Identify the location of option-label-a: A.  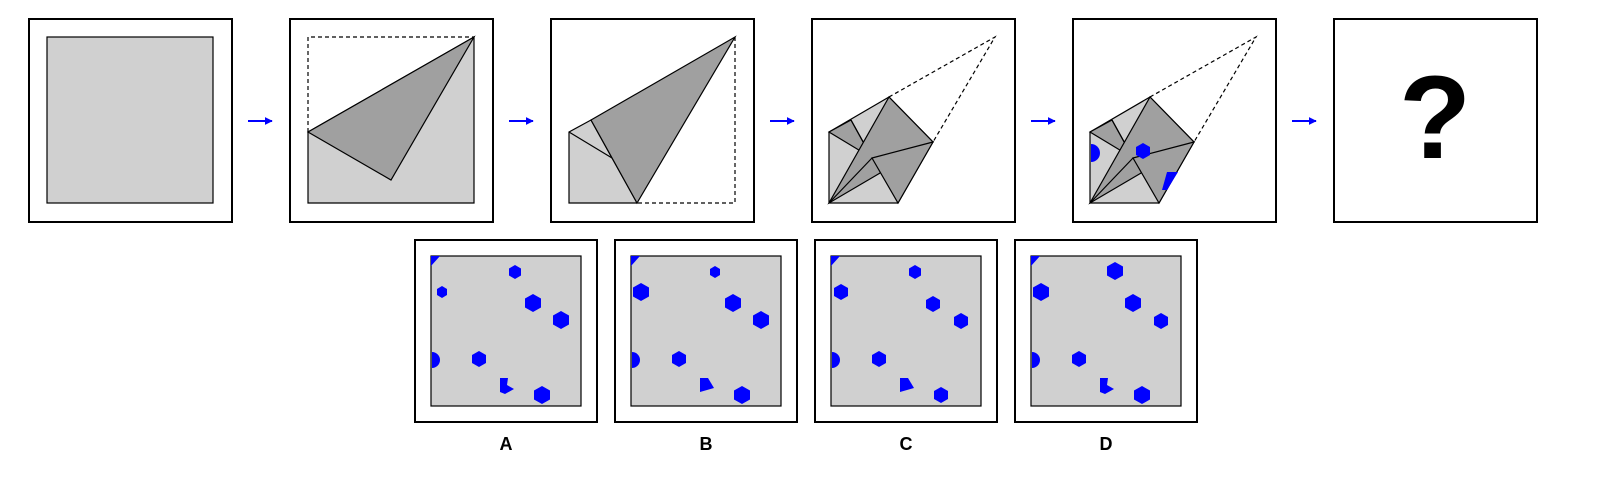
(506, 444).